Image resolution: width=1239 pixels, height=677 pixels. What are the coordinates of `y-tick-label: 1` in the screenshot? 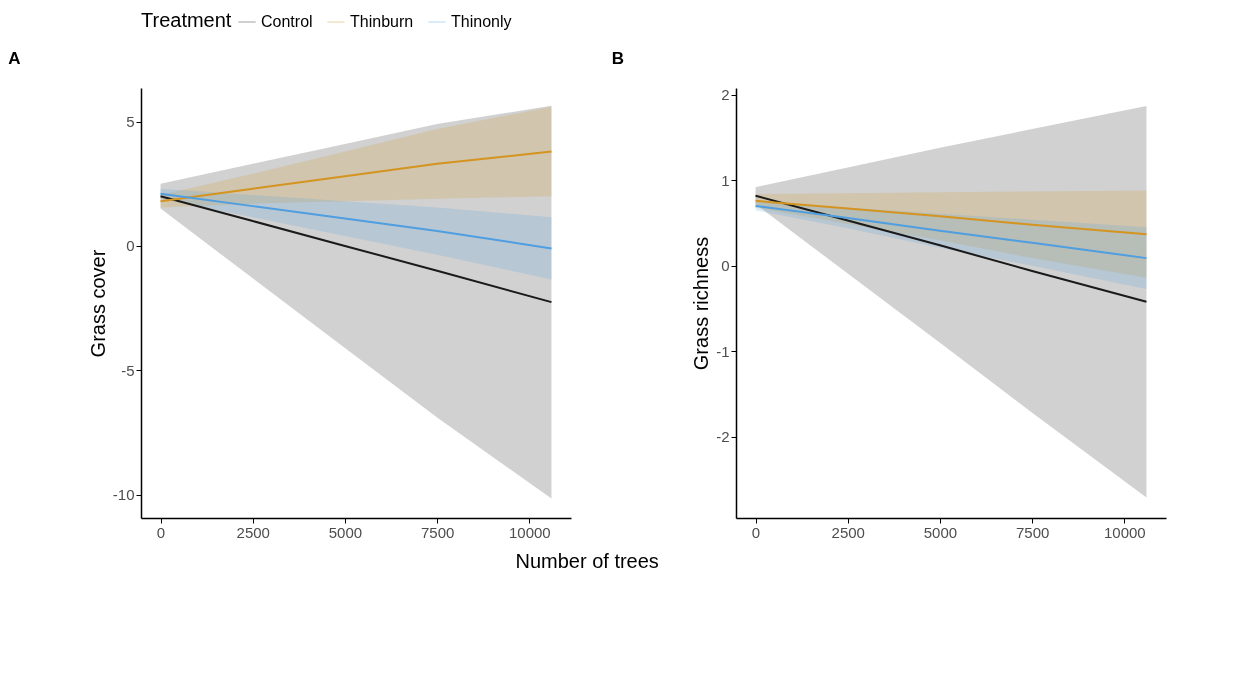 It's located at (725, 180).